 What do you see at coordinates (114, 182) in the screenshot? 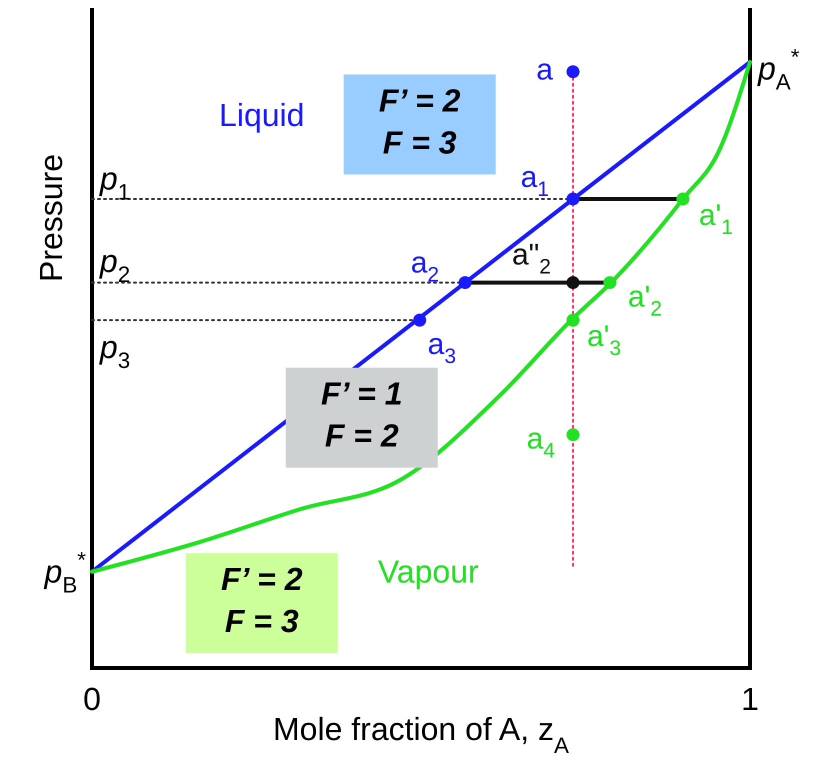
I see `annotation: p$_{1}$` at bounding box center [114, 182].